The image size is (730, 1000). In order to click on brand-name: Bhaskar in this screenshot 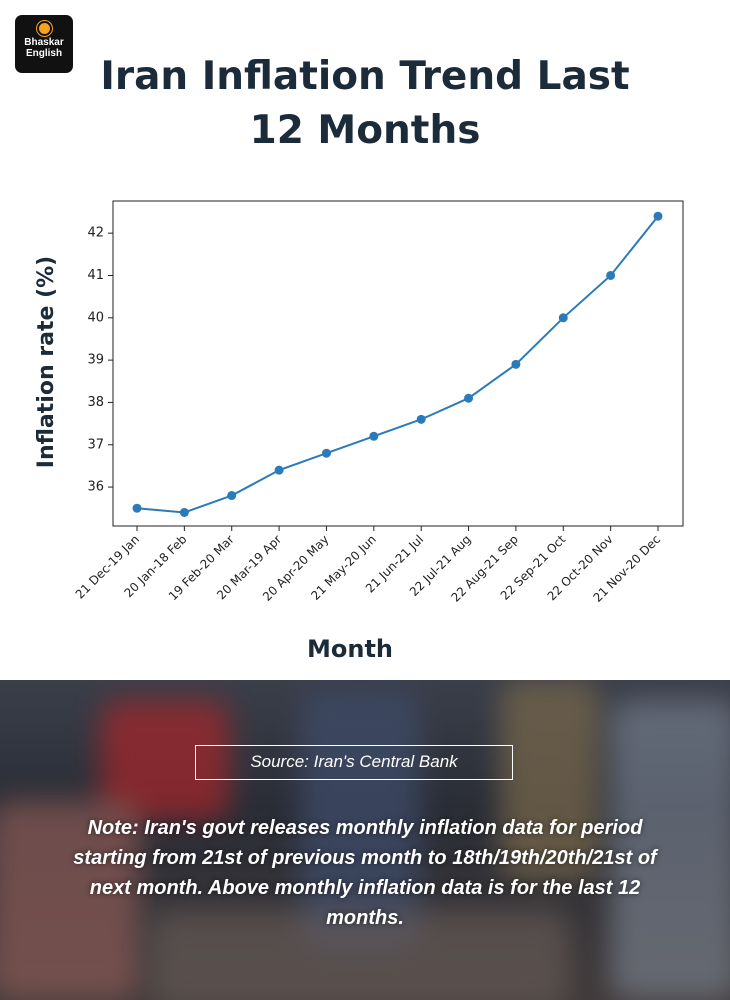, I will do `click(44, 42)`.